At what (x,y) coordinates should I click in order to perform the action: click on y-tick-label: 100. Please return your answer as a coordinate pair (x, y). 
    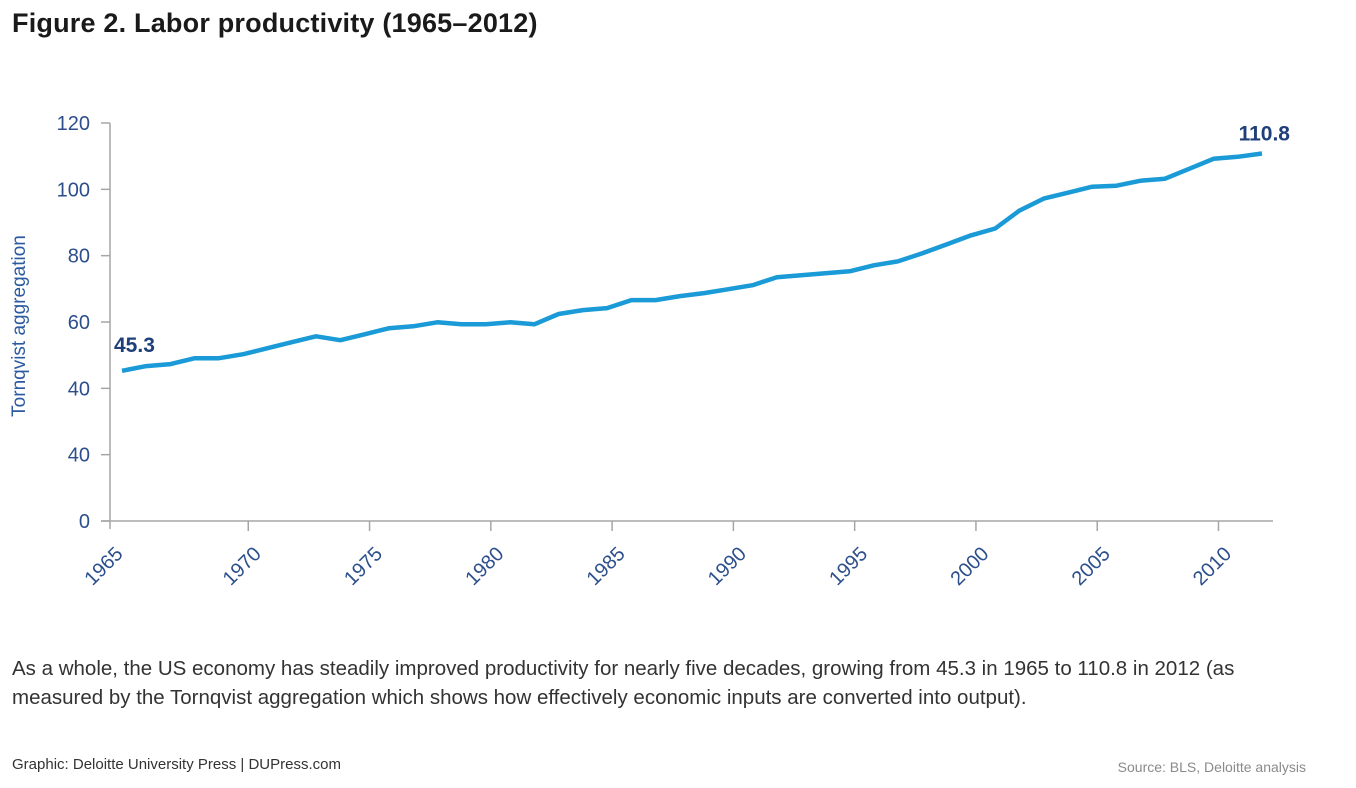
    Looking at the image, I should click on (73, 190).